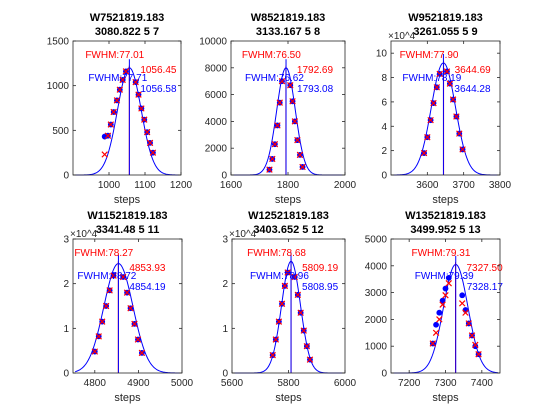 The width and height of the screenshot is (560, 420). I want to click on chart-title: W7521819.183, so click(127, 18).